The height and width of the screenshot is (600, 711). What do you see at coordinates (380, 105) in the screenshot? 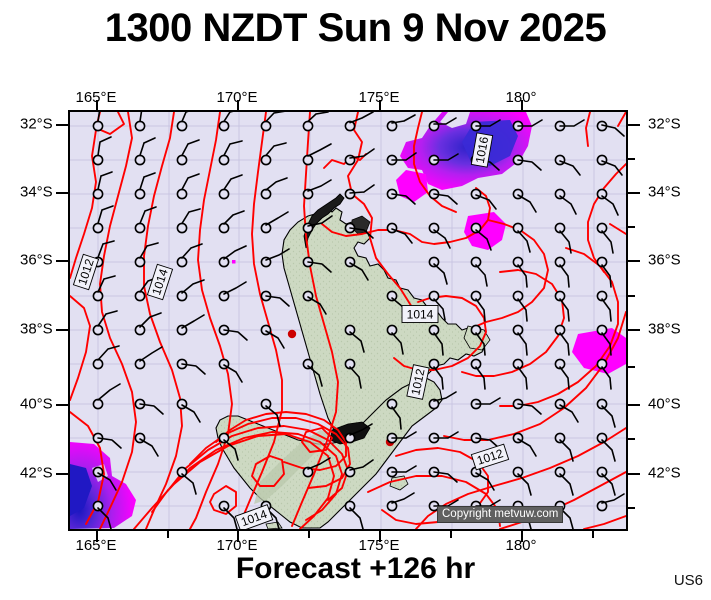
I see `tick-top-175e` at bounding box center [380, 105].